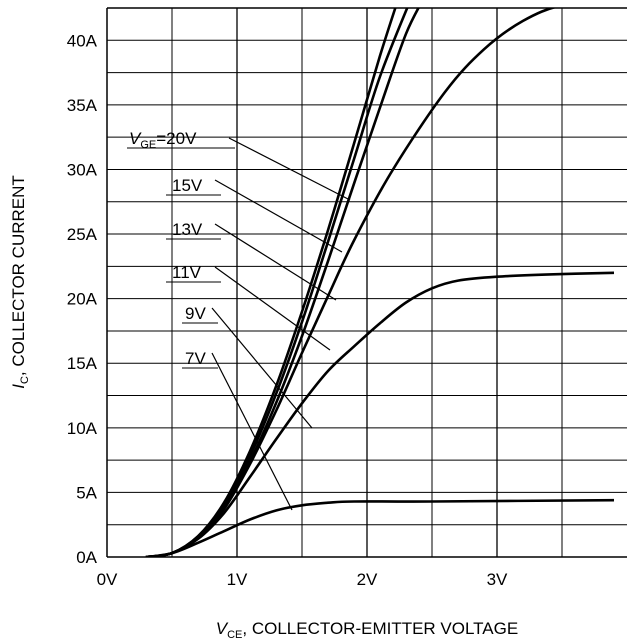  I want to click on annotation-label-2: 13V, so click(187, 229).